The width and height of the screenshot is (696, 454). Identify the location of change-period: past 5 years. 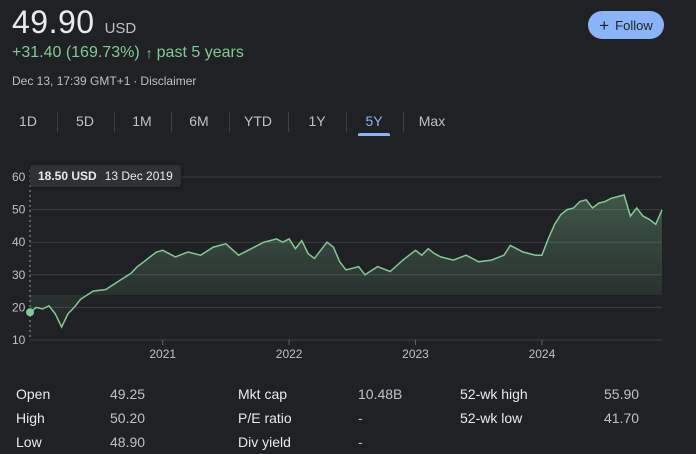
(200, 52).